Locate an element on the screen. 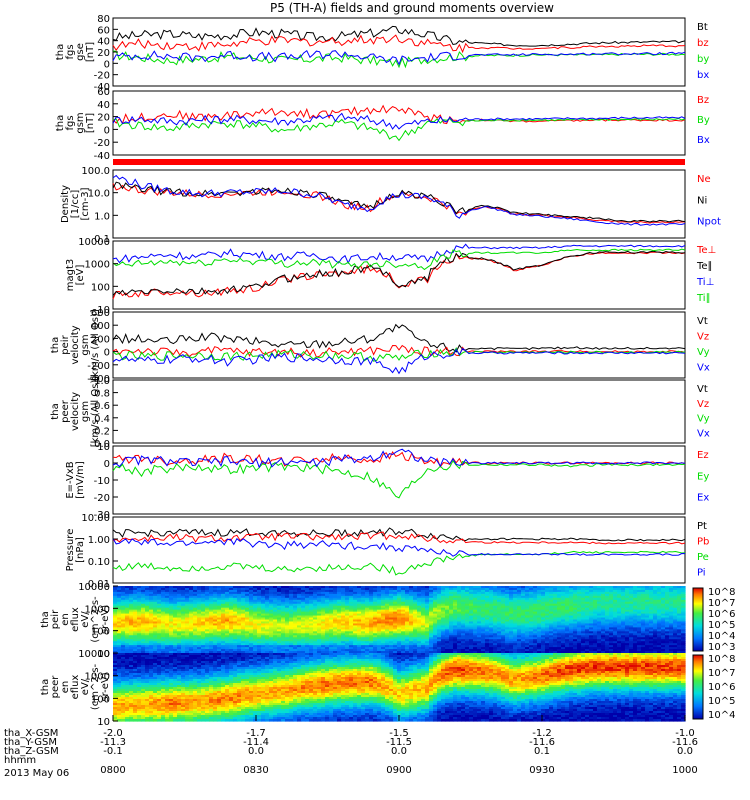 This screenshot has width=750, height=800. y-tick-label: 0 is located at coordinates (107, 353).